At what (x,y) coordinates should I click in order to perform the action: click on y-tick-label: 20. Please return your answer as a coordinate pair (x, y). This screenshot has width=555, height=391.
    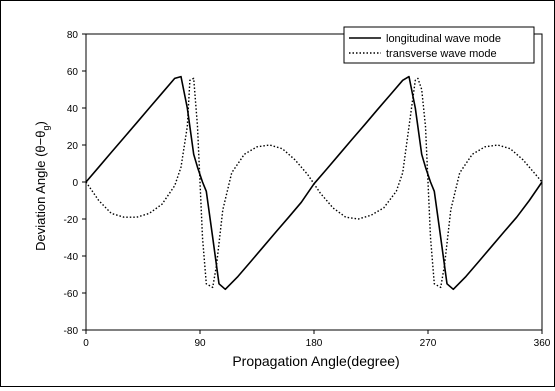
    Looking at the image, I should click on (73, 146).